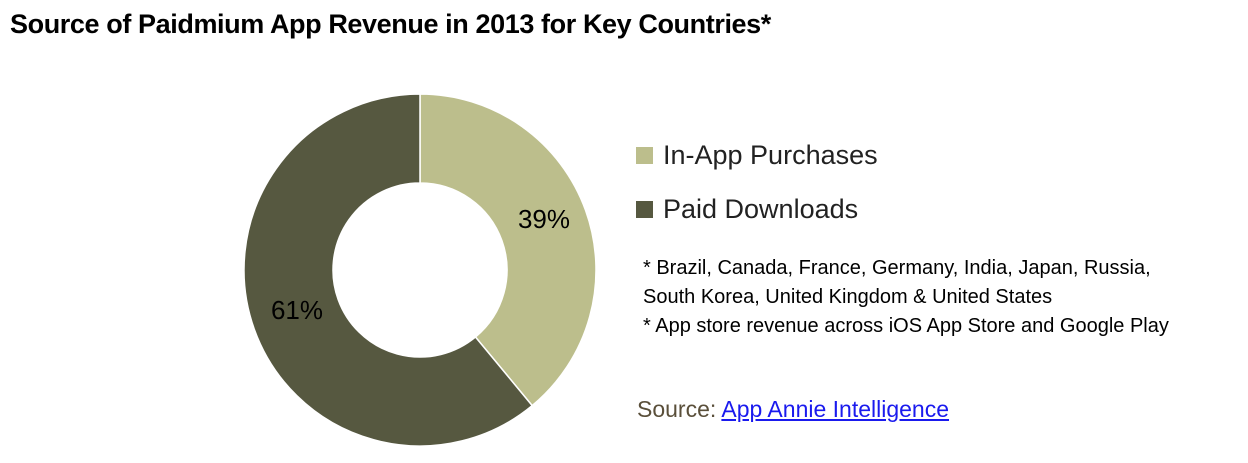  I want to click on slice-label-paid-downloads: 61%, so click(297, 310).